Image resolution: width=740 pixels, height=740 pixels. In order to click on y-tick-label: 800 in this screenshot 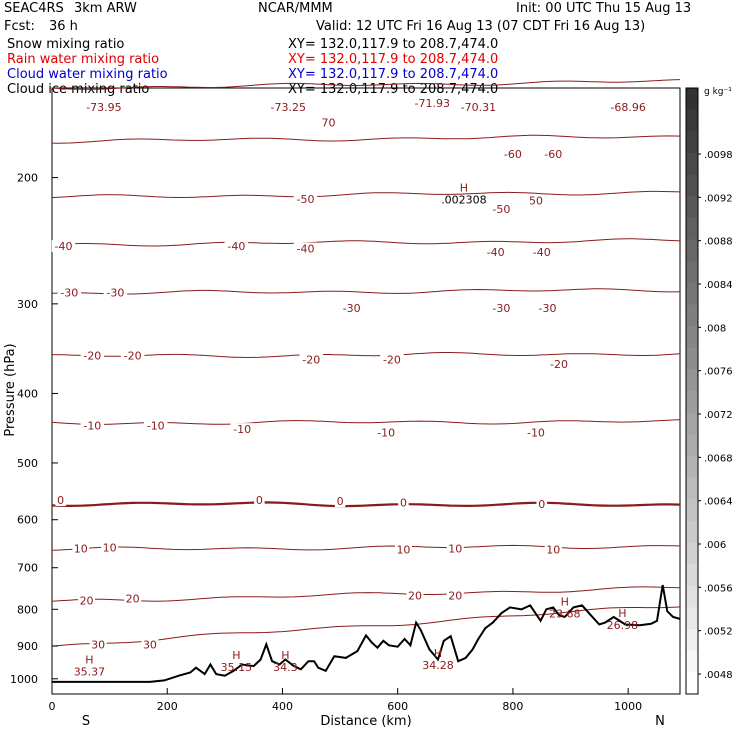, I will do `click(27, 609)`.